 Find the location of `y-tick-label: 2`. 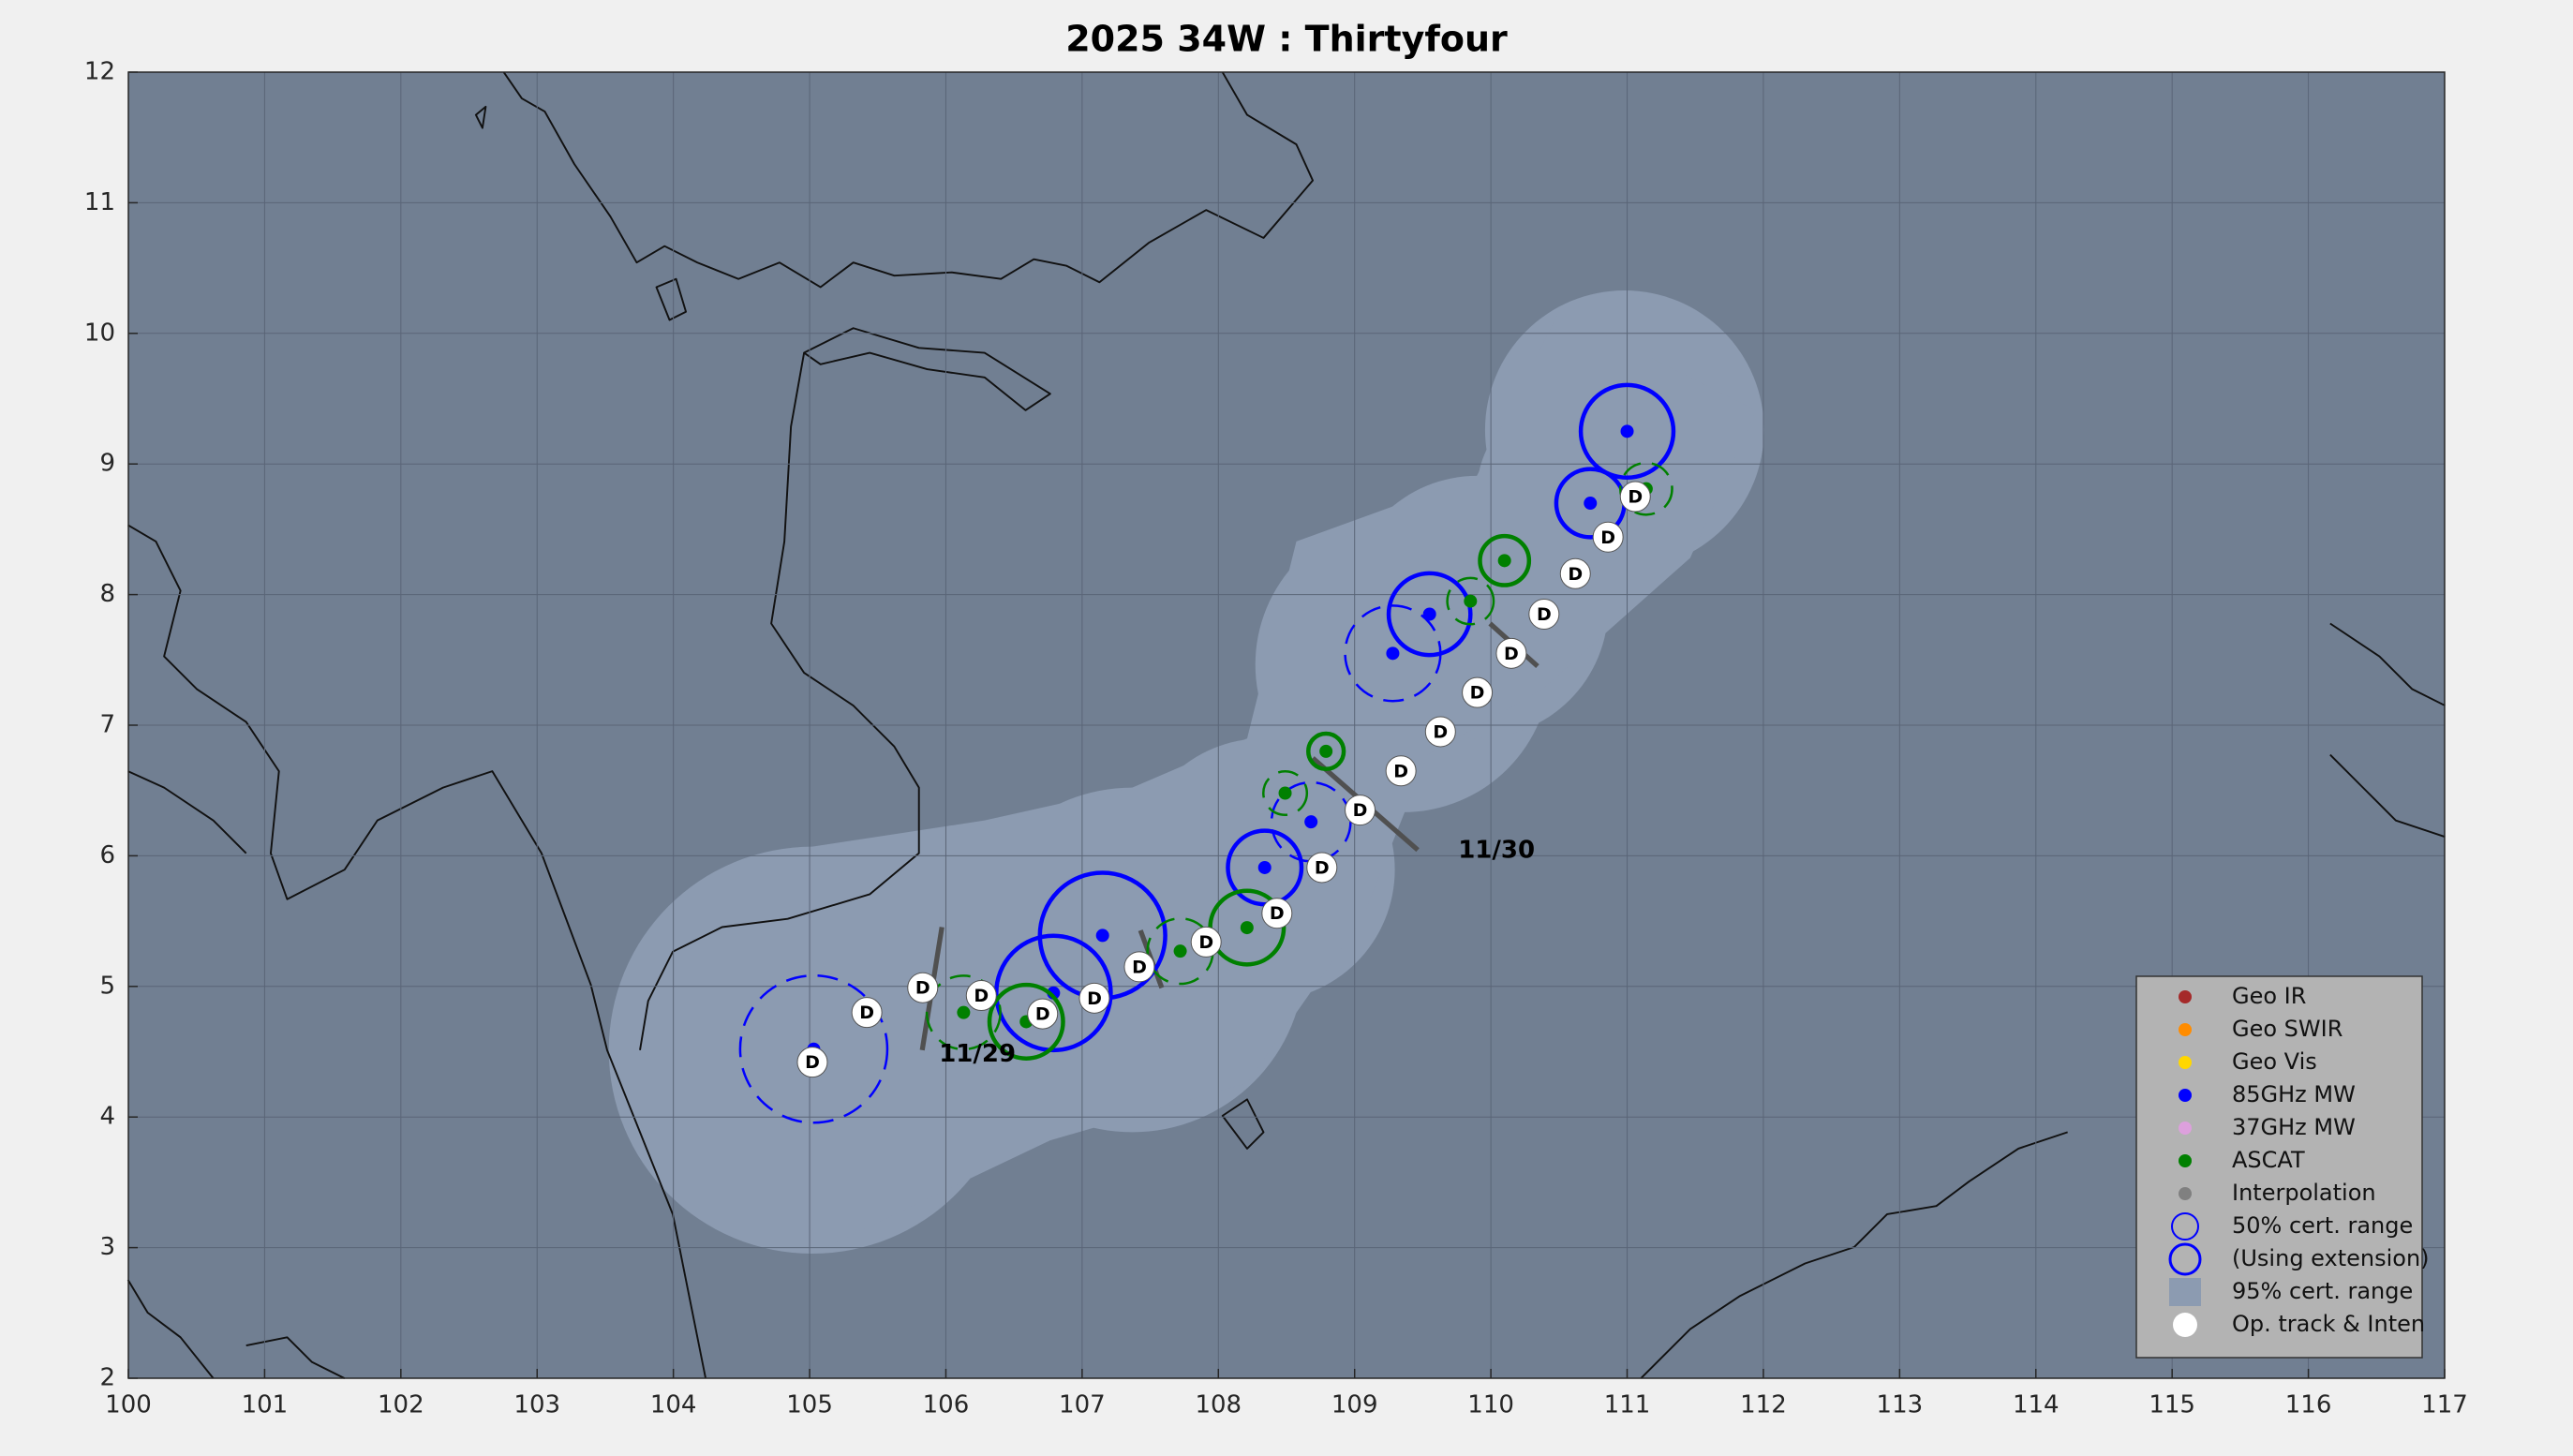

y-tick-label: 2 is located at coordinates (107, 1378).